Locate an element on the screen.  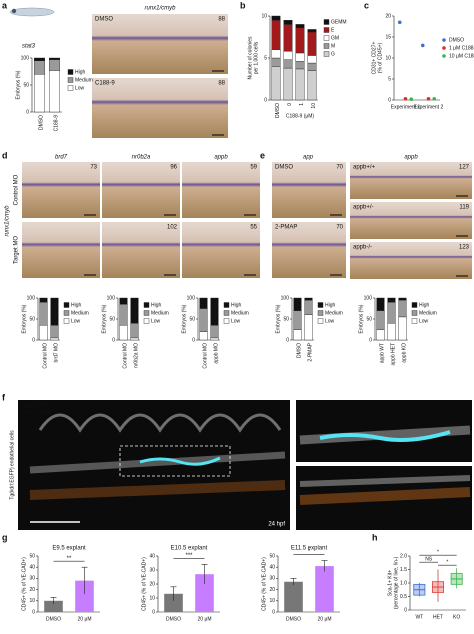
legend-label: High is located at coordinates (76, 305).